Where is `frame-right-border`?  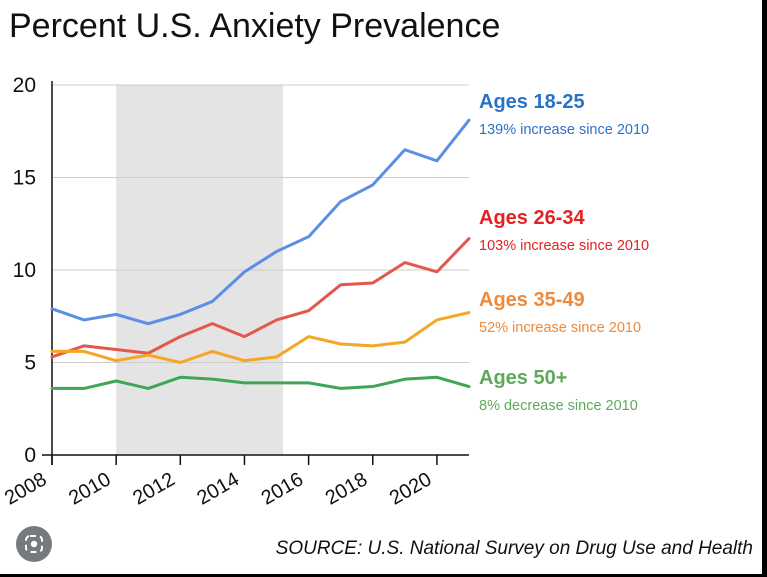
frame-right-border is located at coordinates (764, 288).